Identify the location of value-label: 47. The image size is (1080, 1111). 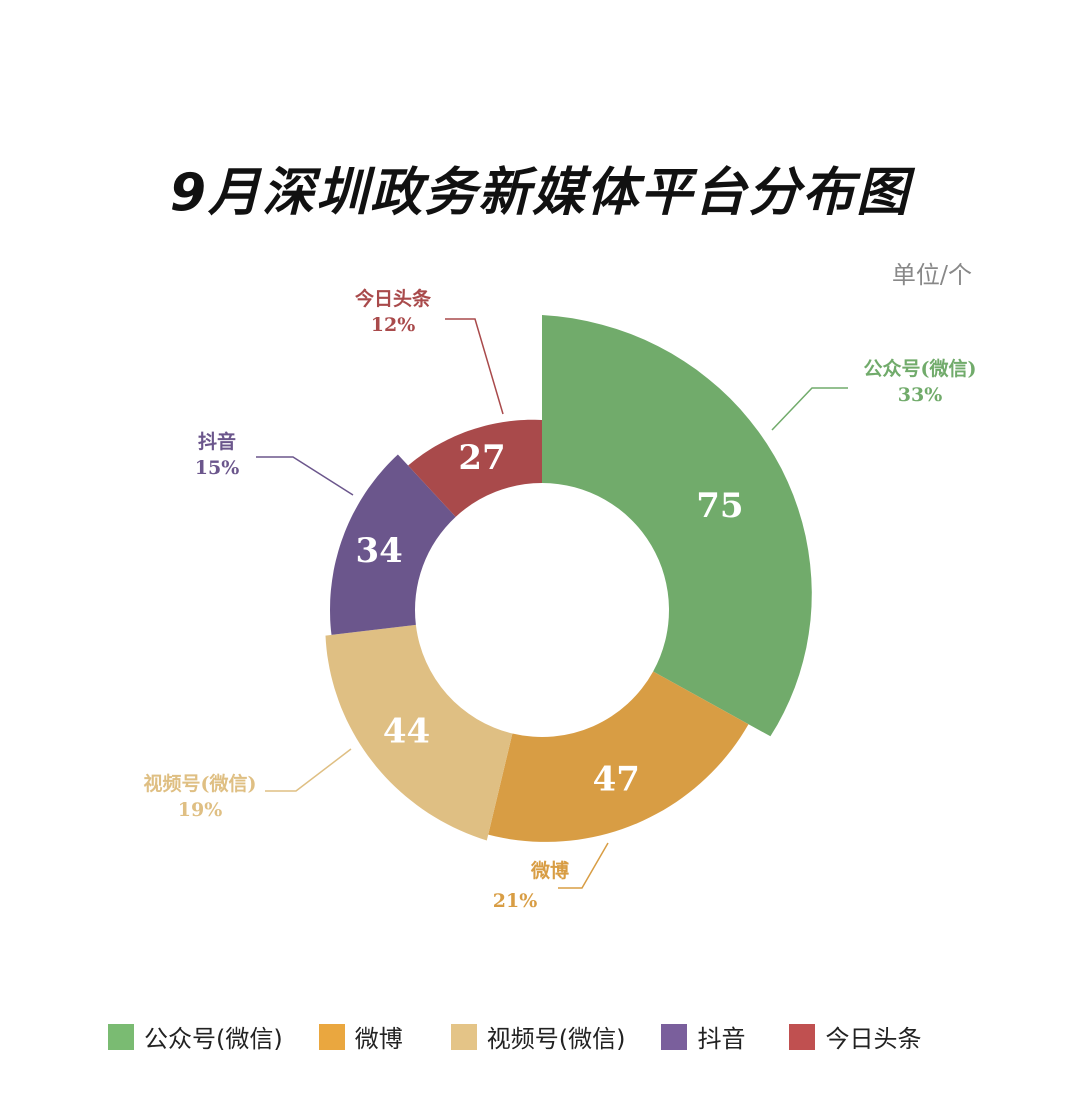
(616, 780).